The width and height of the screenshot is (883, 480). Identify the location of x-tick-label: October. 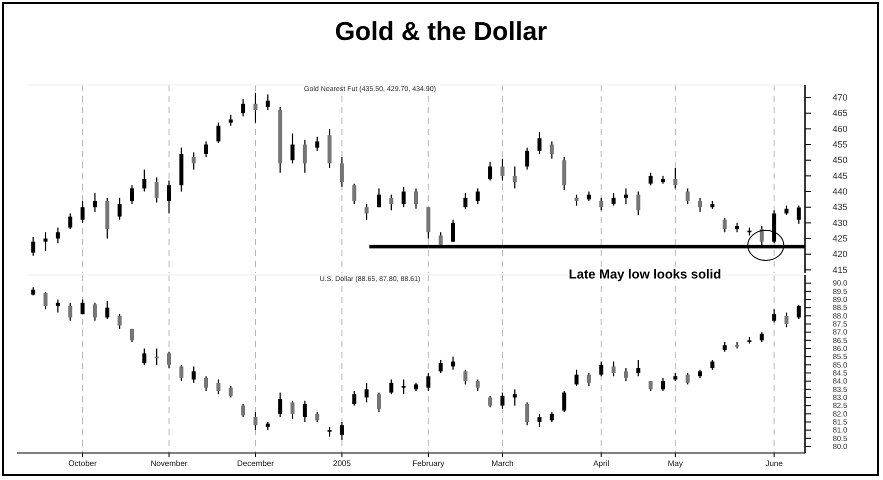
(83, 463).